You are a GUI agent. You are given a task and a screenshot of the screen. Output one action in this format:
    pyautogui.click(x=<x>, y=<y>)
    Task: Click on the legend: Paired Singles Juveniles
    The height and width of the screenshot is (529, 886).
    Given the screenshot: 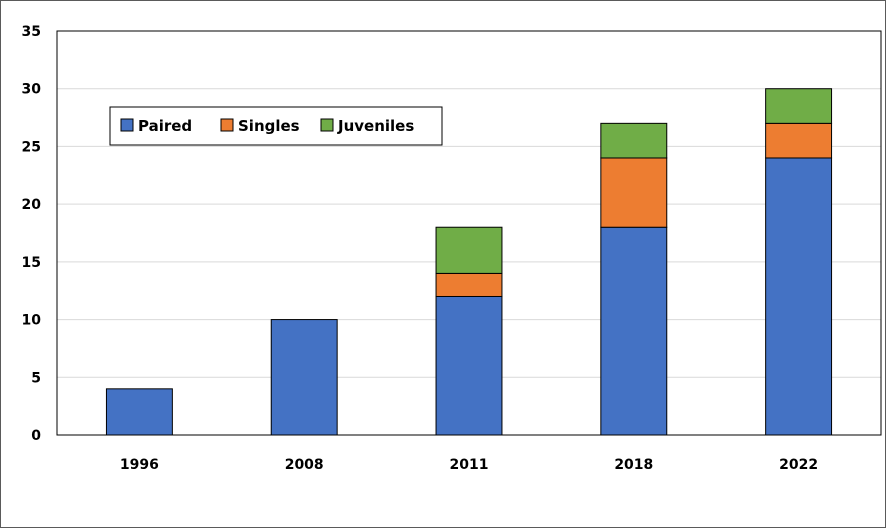 What is the action you would take?
    pyautogui.click(x=276, y=126)
    